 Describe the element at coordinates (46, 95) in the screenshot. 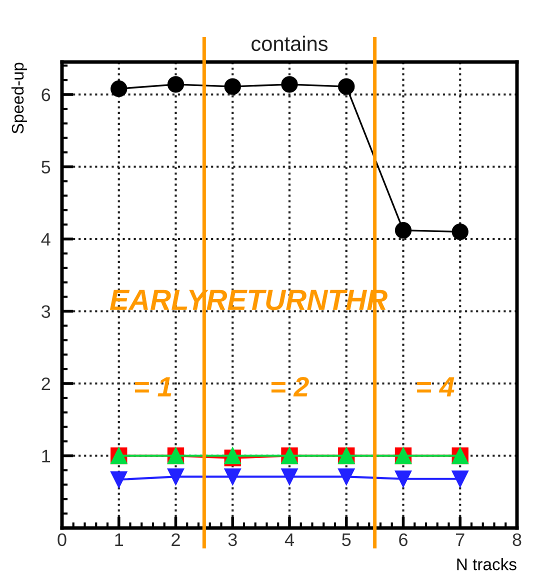

I see `y-tick-label: 6` at that location.